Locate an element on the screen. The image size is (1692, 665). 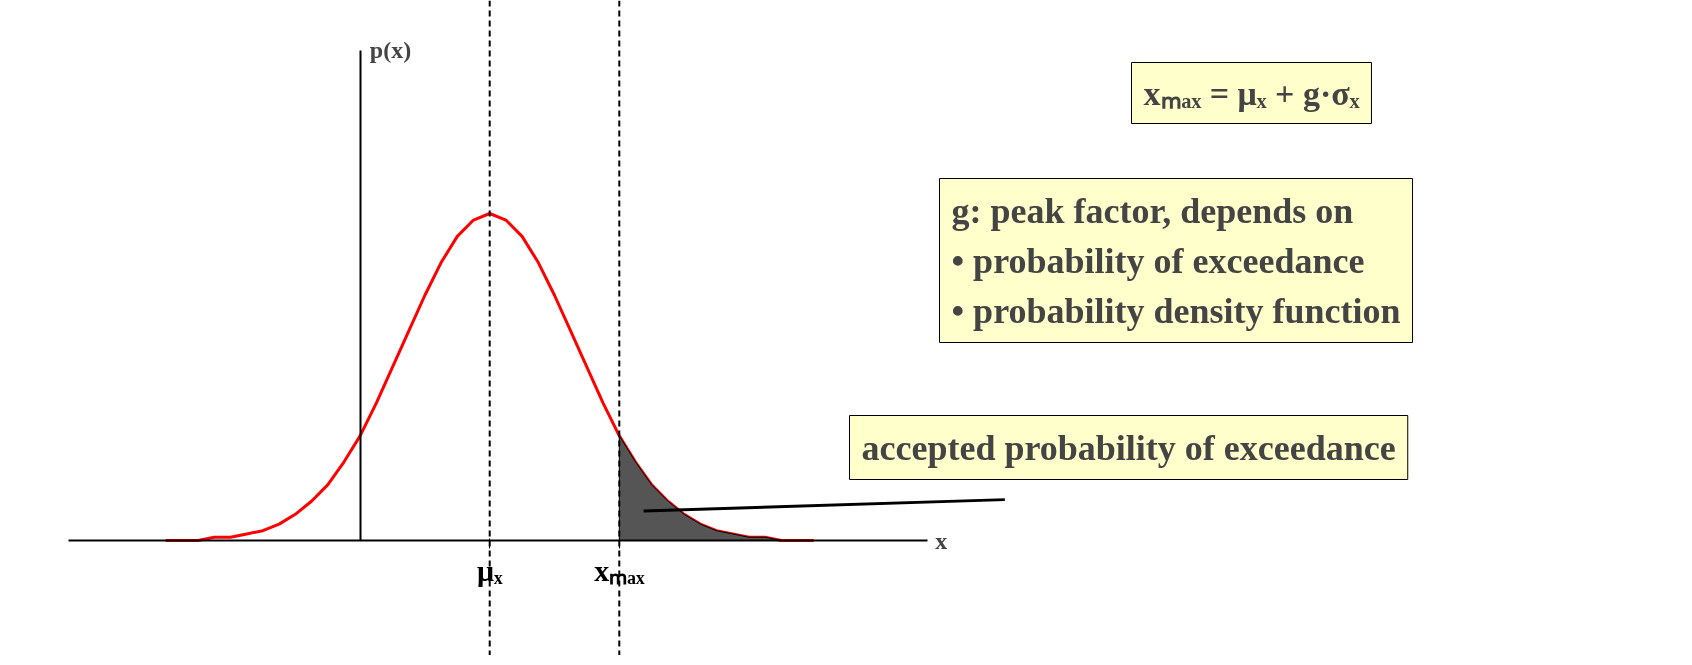
x-axis-title: x is located at coordinates (941, 540).